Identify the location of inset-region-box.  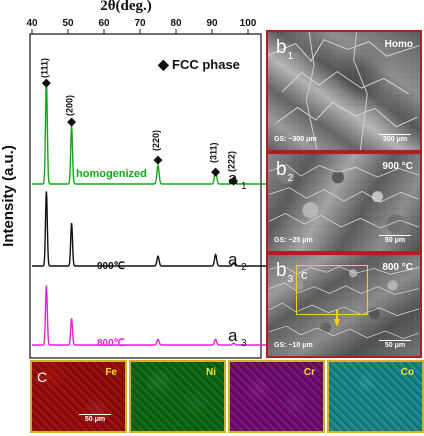
(332, 290).